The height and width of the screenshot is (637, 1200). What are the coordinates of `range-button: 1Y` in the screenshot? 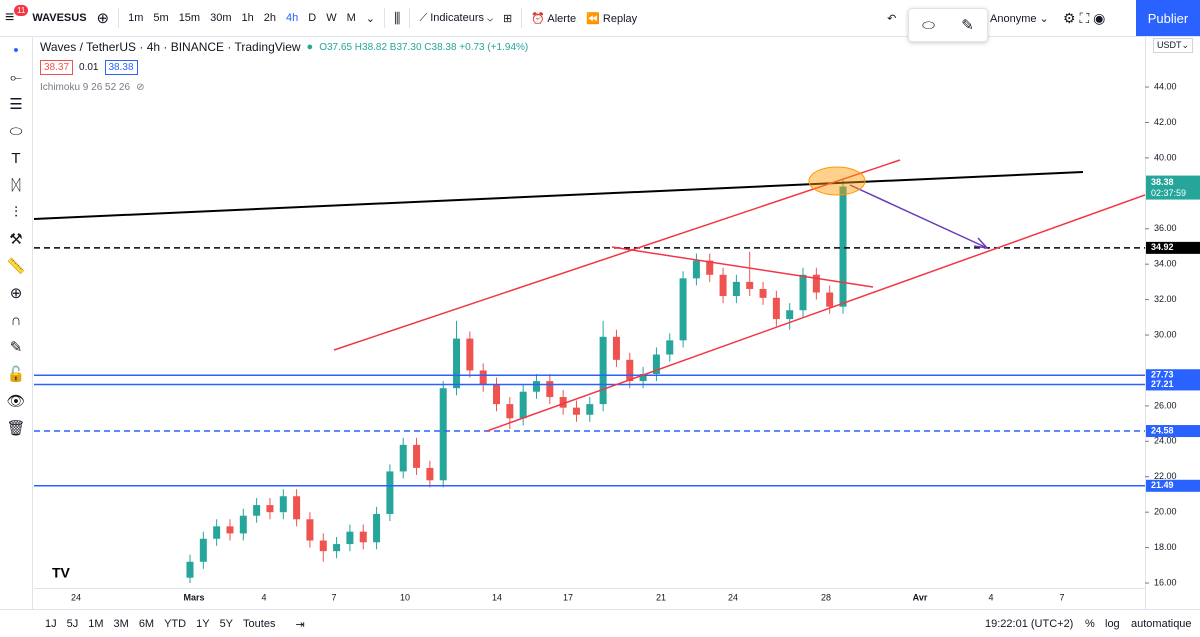 It's located at (203, 624).